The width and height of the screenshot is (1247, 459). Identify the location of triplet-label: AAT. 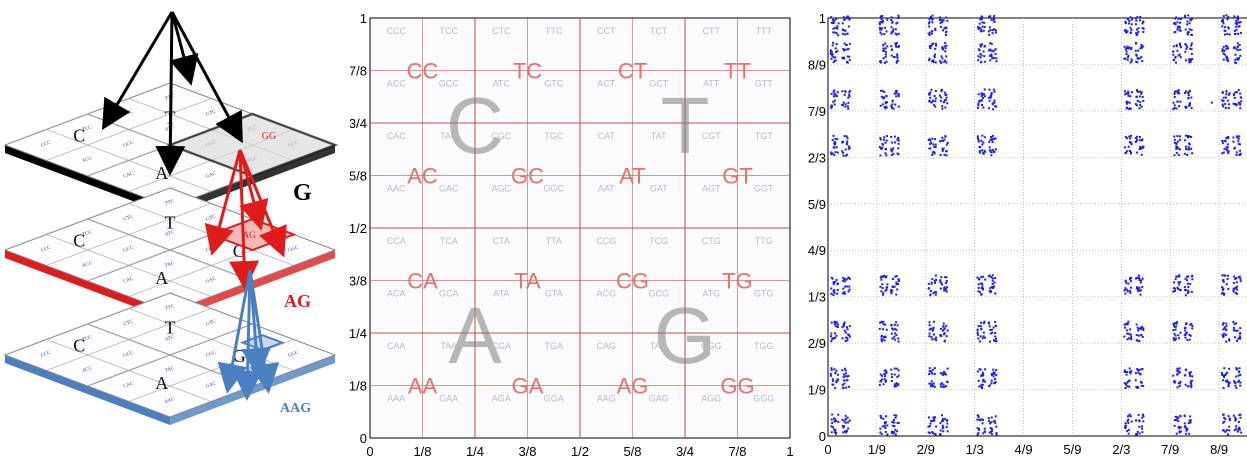
(606, 188).